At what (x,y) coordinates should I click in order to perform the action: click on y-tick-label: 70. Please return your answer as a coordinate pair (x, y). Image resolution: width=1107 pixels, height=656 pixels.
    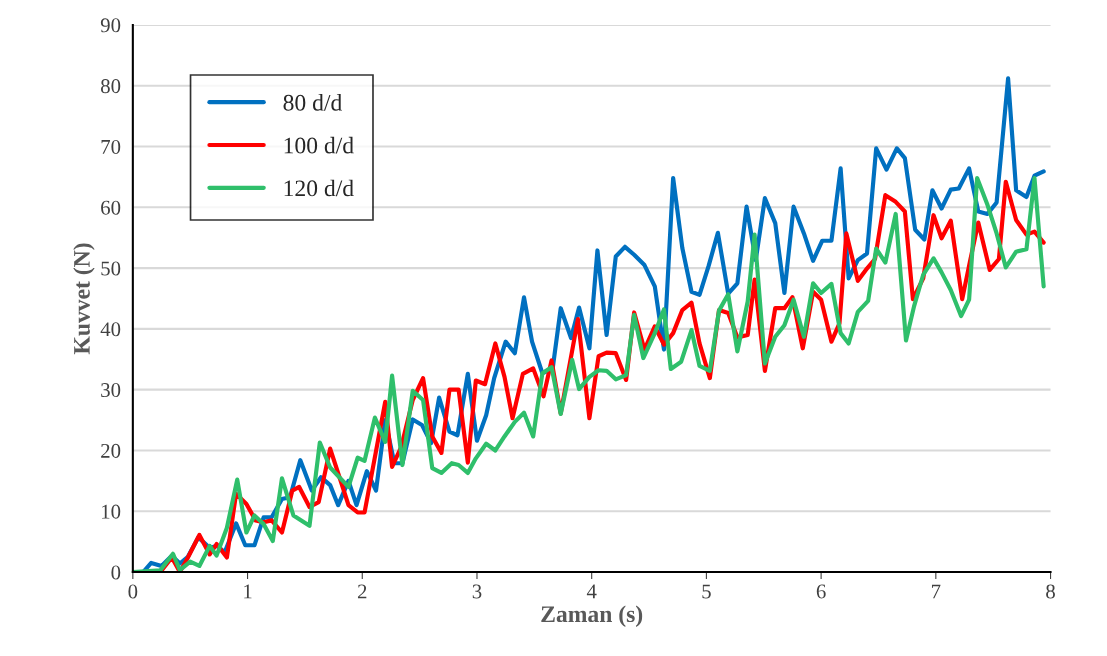
    Looking at the image, I should click on (111, 146).